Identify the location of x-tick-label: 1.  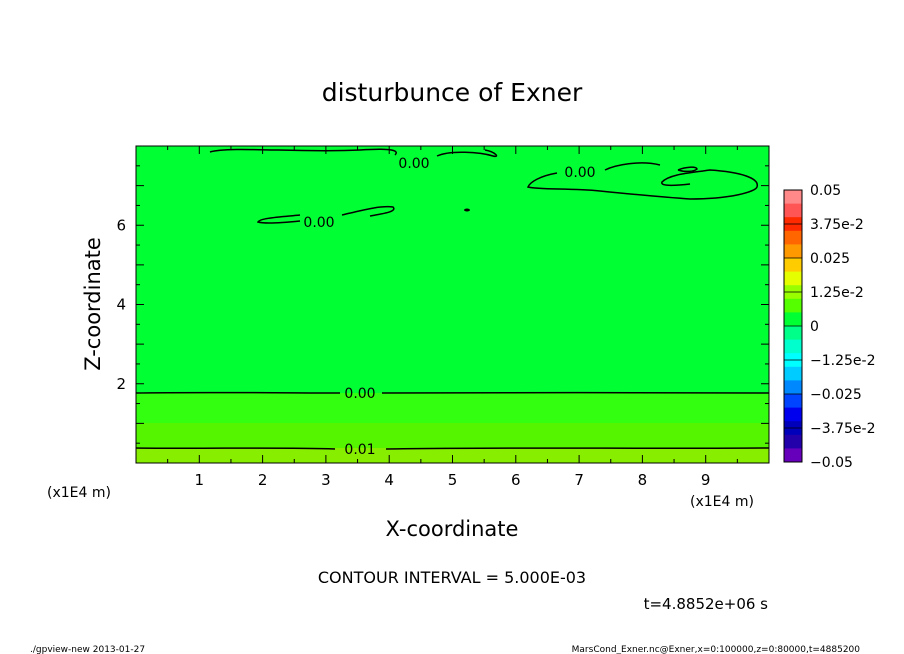
(200, 480).